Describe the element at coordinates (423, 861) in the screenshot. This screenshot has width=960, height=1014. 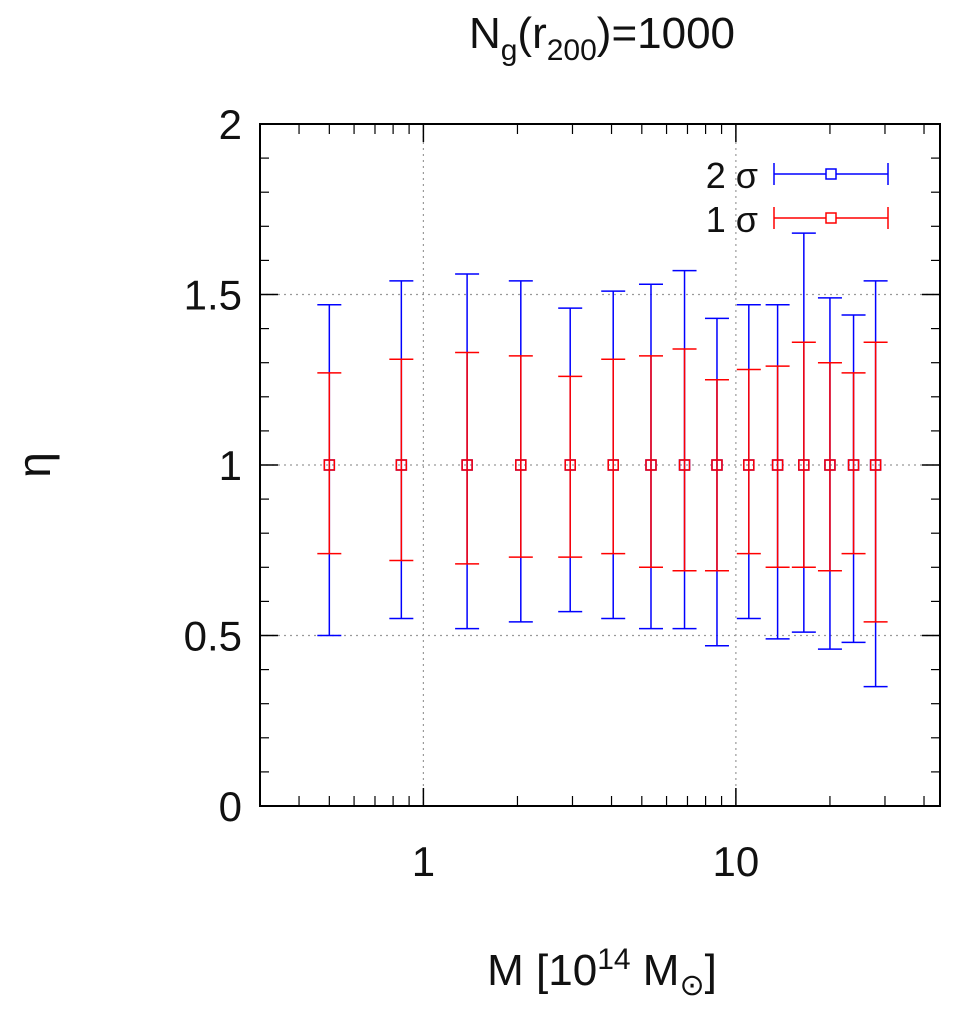
I see `x-tick-label: 1` at that location.